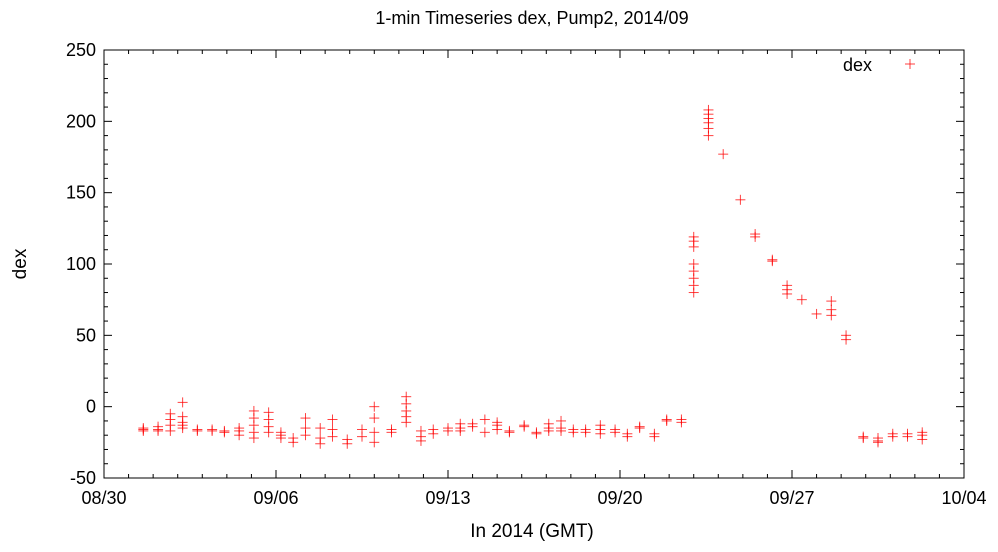 The image size is (998, 552). Describe the element at coordinates (20, 263) in the screenshot. I see `y-axis-label: dex` at that location.